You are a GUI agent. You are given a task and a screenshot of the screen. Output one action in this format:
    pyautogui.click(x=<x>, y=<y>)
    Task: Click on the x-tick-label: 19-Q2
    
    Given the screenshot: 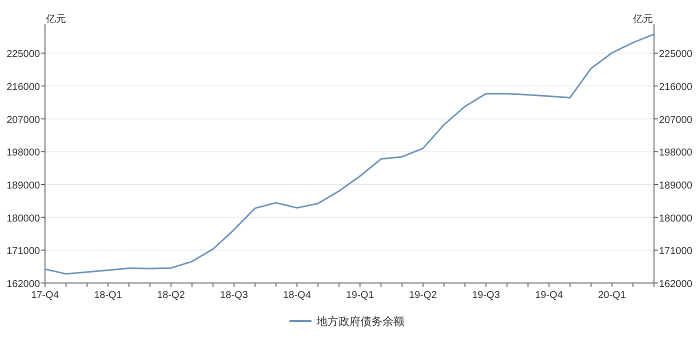 What is the action you would take?
    pyautogui.click(x=423, y=295)
    